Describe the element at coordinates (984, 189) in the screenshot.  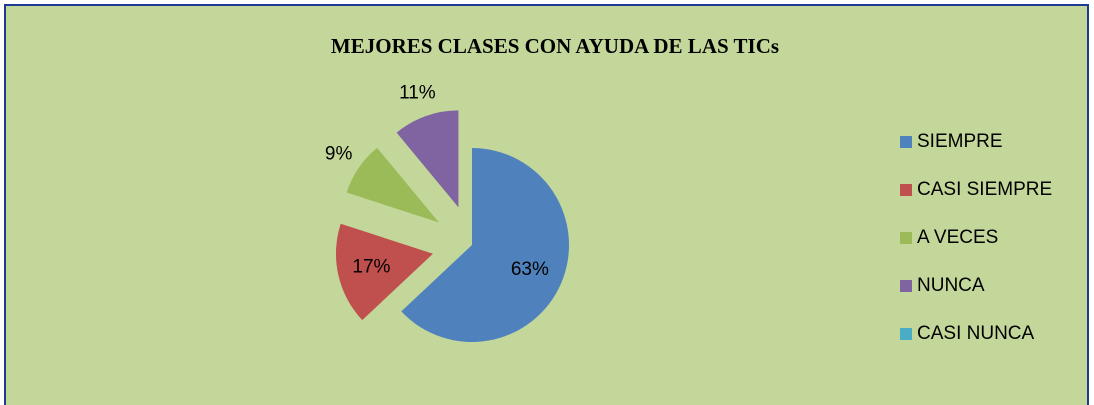
I see `legend-label: CASI SIEMPRE` at that location.